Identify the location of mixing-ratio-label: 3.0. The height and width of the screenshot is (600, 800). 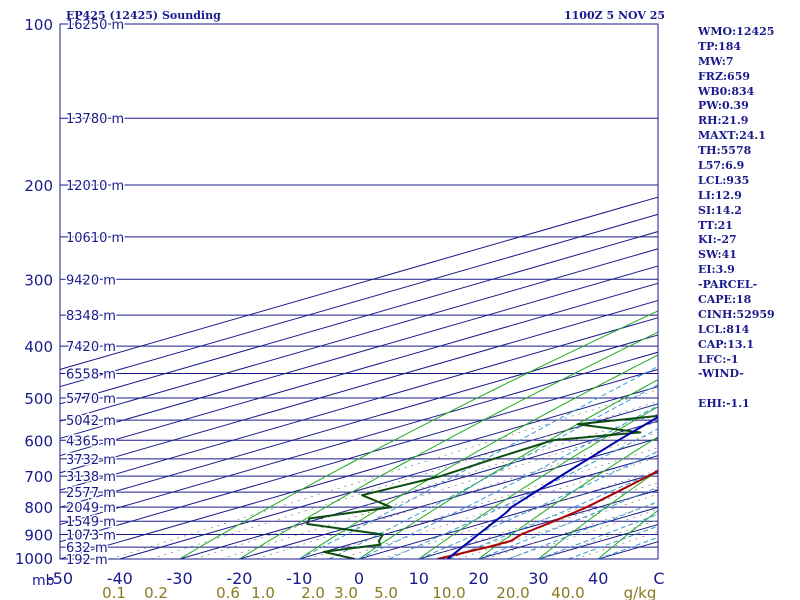
(346, 592).